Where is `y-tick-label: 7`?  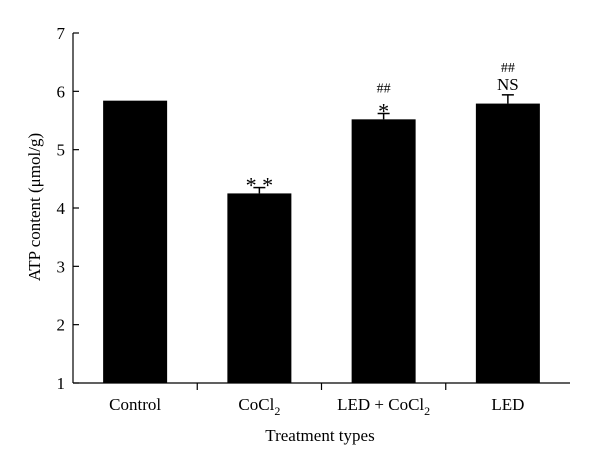
y-tick-label: 7 is located at coordinates (61, 33).